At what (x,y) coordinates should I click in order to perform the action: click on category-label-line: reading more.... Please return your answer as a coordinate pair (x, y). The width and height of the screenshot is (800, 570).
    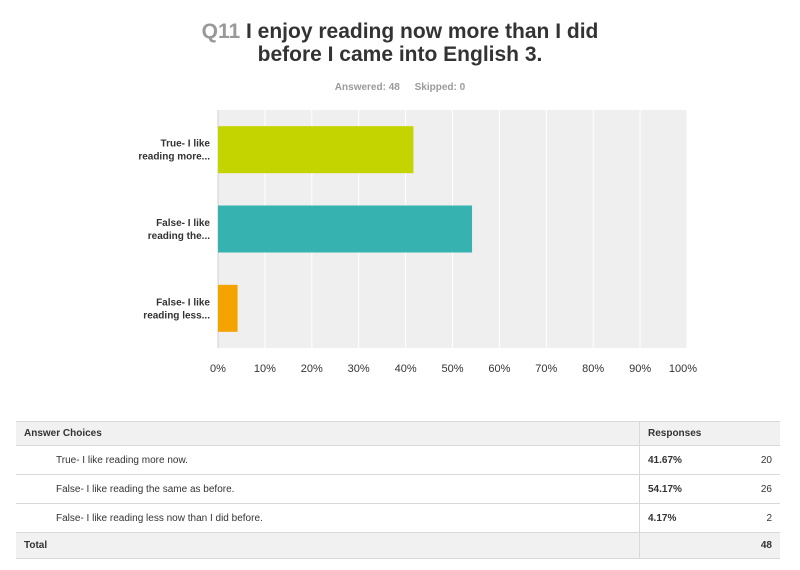
    Looking at the image, I should click on (174, 157).